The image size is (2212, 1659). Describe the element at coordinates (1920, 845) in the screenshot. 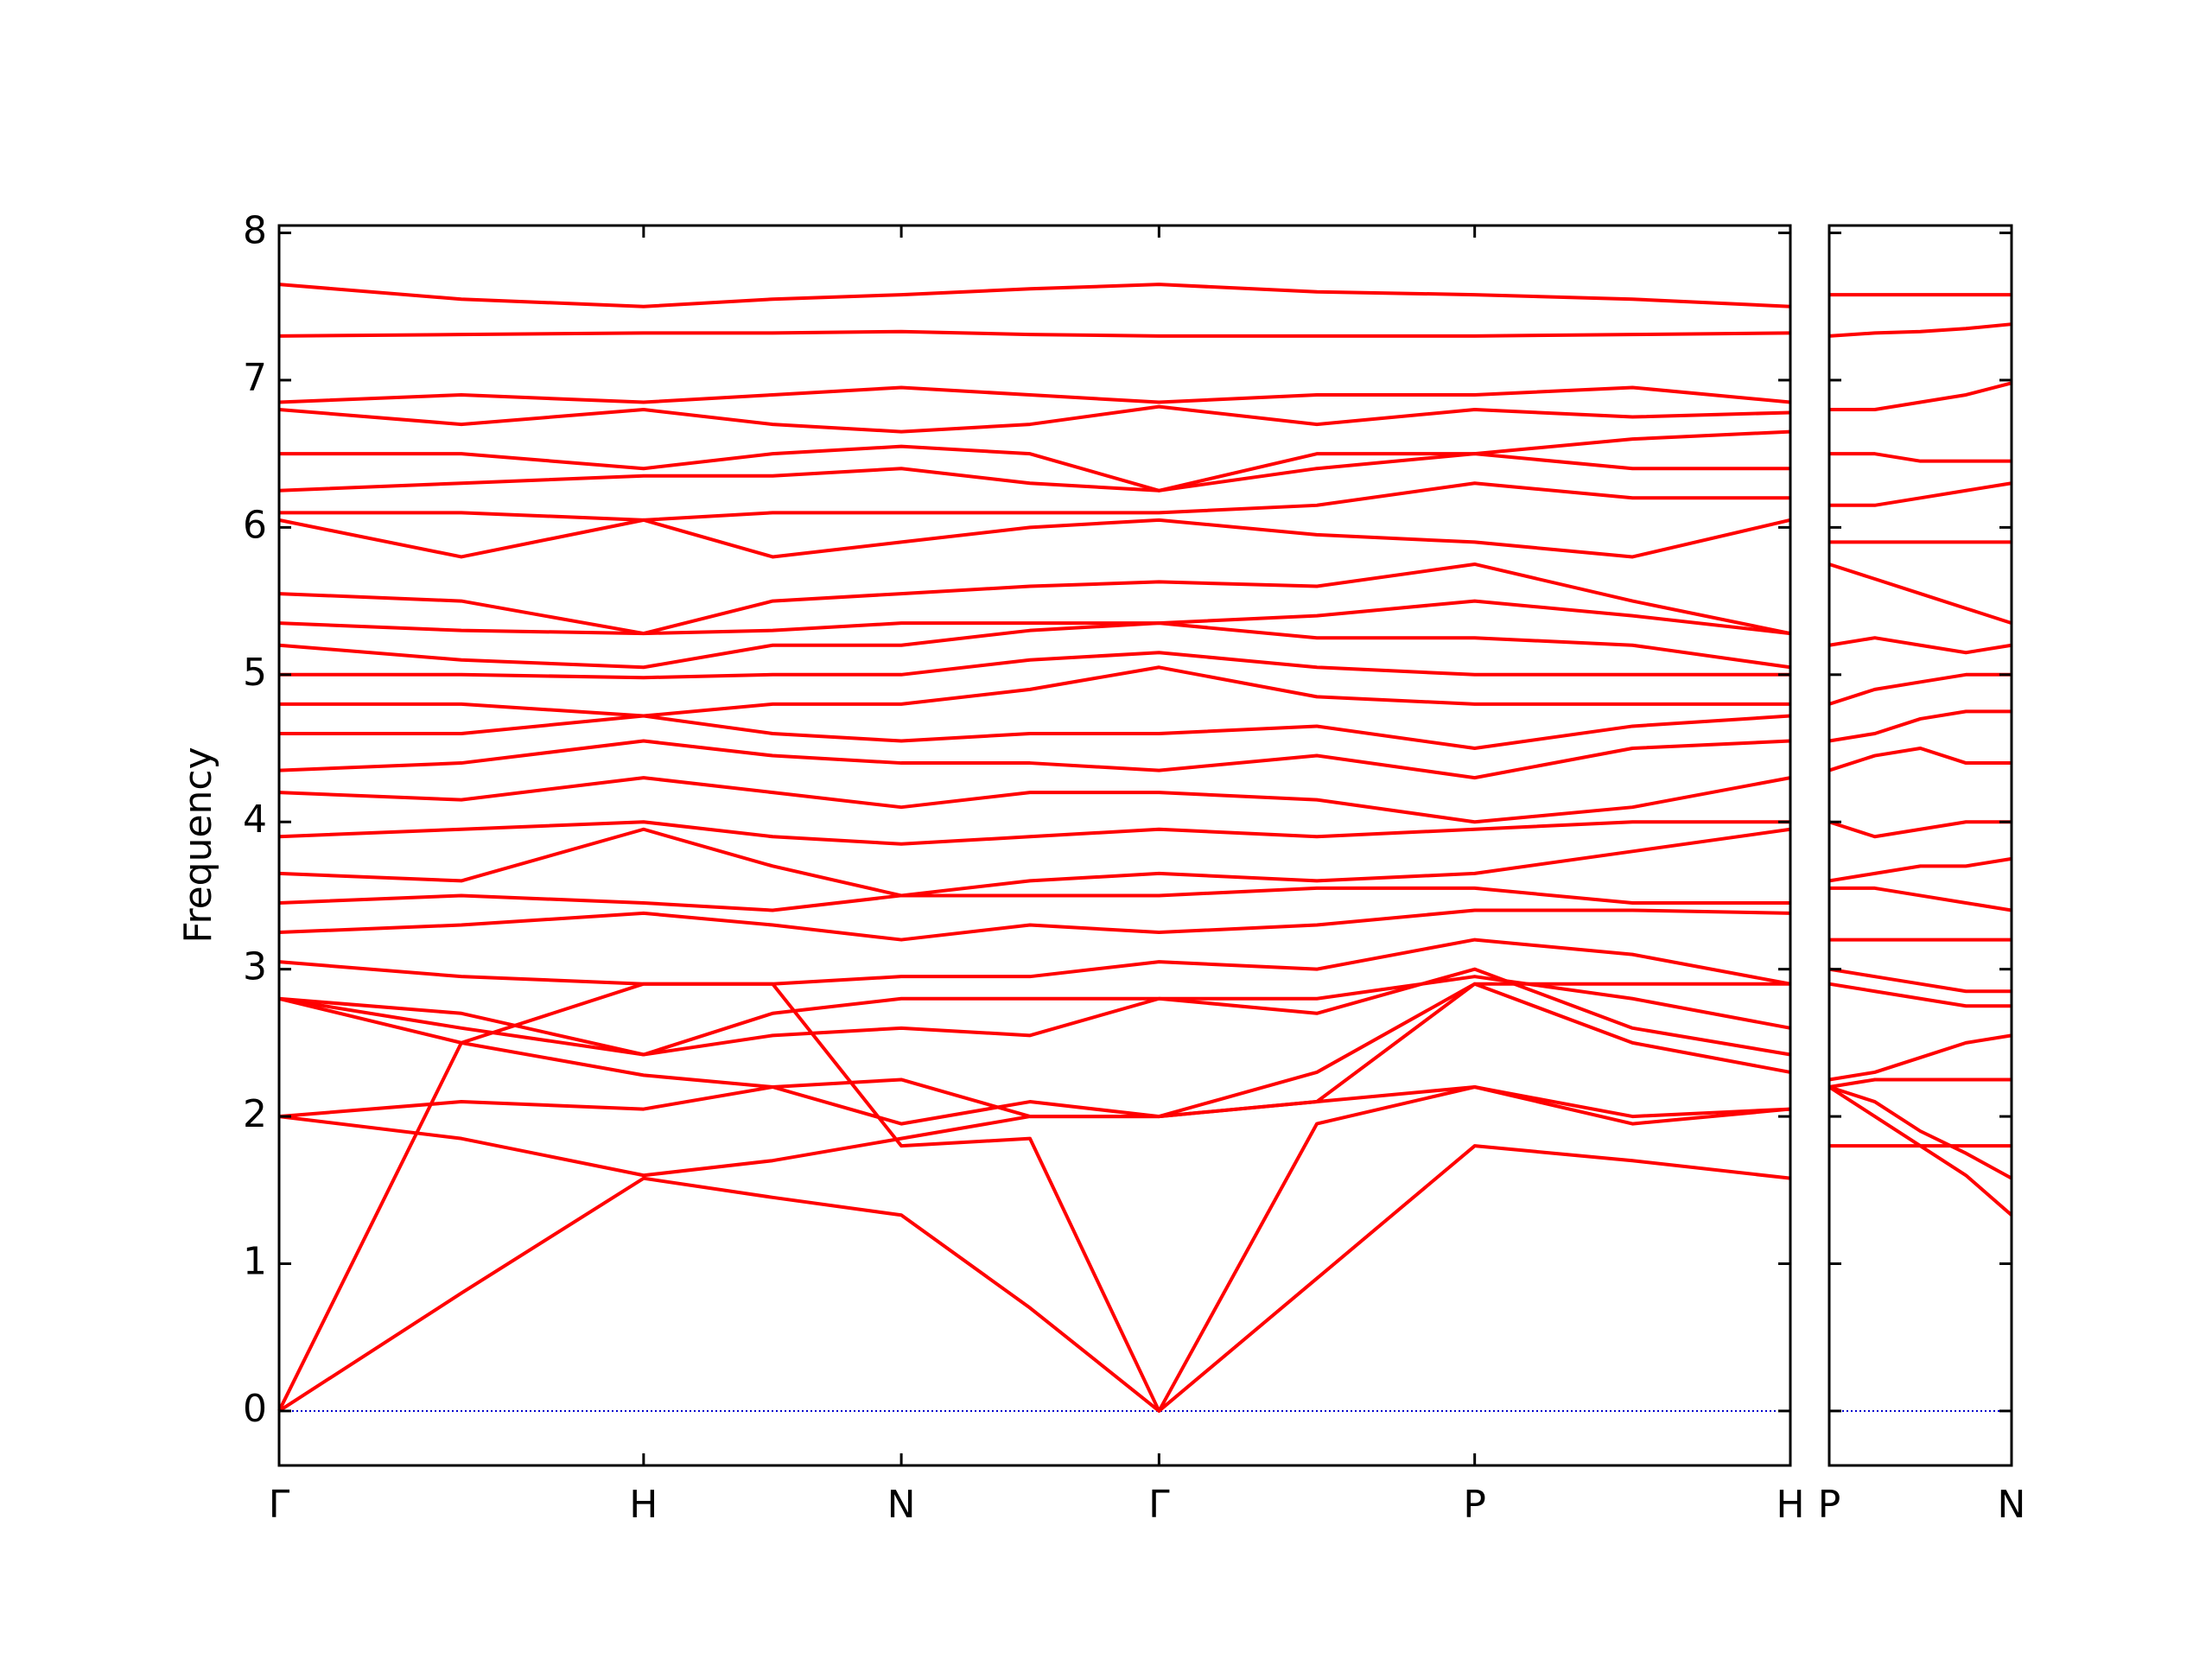

I see `plot-frame` at that location.